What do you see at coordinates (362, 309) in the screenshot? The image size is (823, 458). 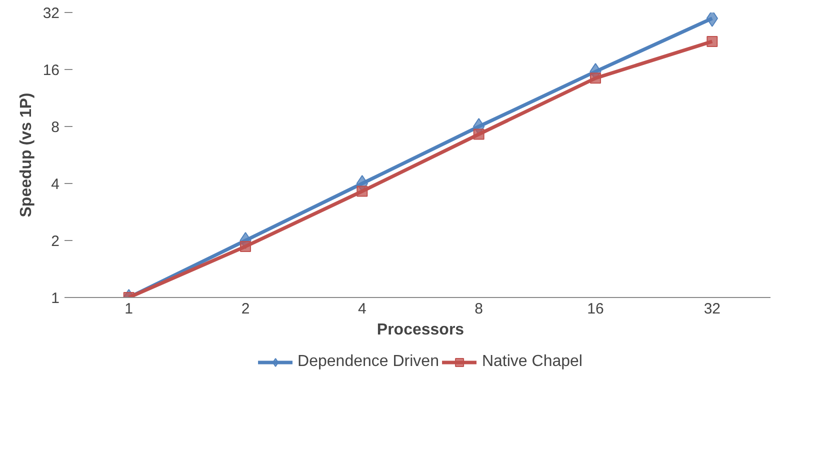 I see `x-tick-label: 4` at bounding box center [362, 309].